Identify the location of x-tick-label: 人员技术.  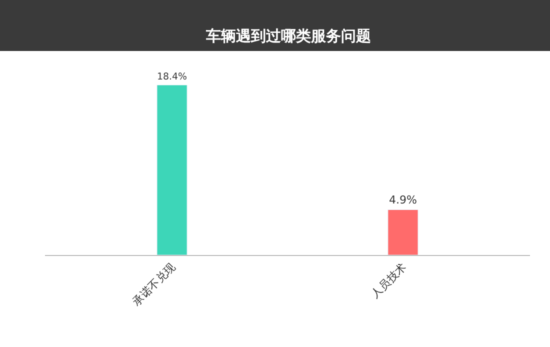
(388, 280).